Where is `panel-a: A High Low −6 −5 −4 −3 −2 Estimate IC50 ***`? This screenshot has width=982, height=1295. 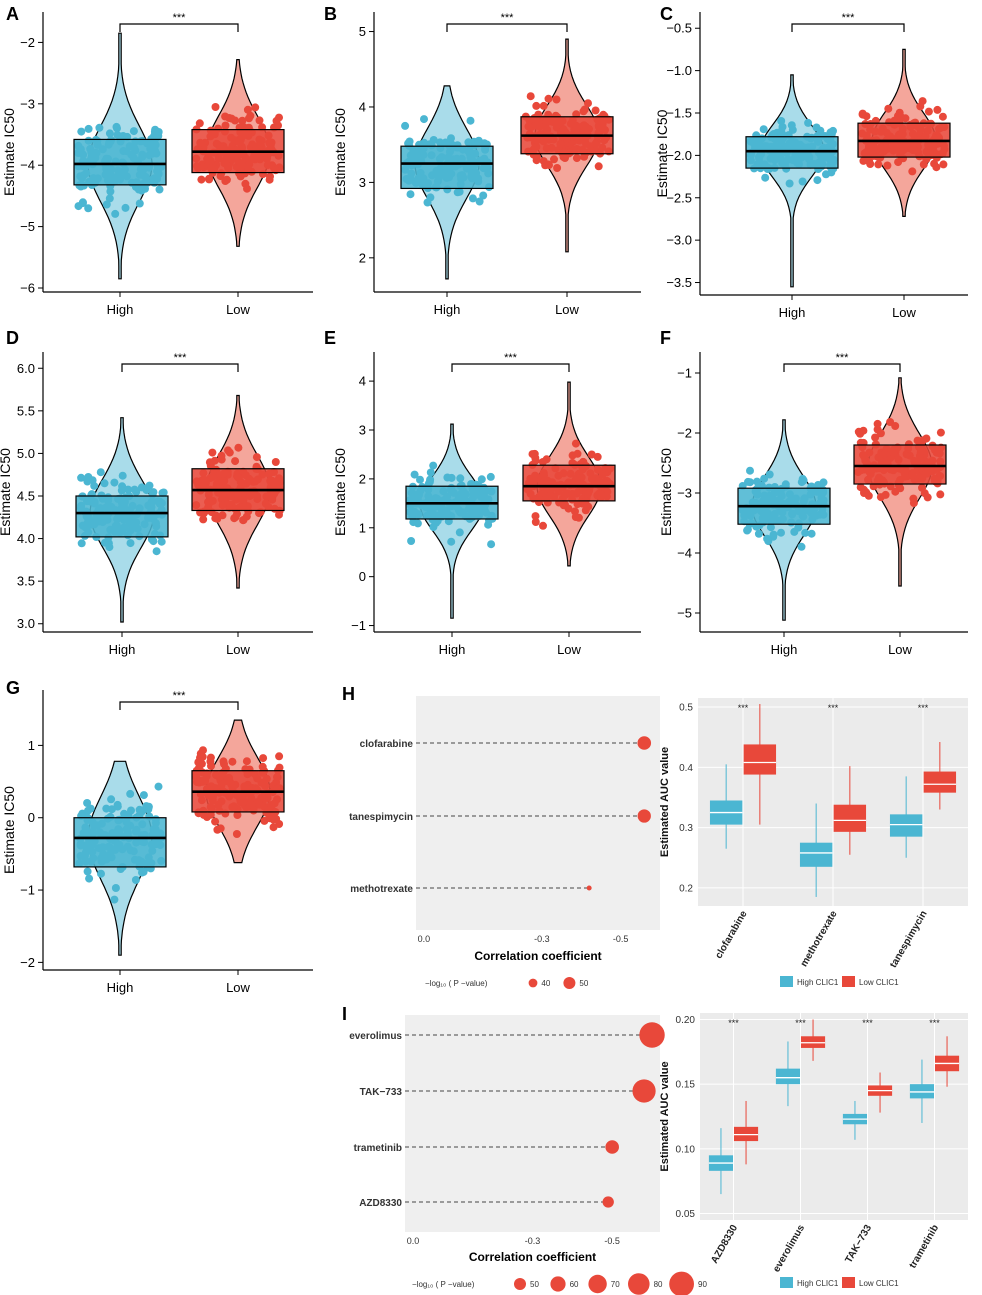
panel-a: A High Low −6 −5 −4 −3 −2 Estimate IC50 *** is located at coordinates (157, 160).